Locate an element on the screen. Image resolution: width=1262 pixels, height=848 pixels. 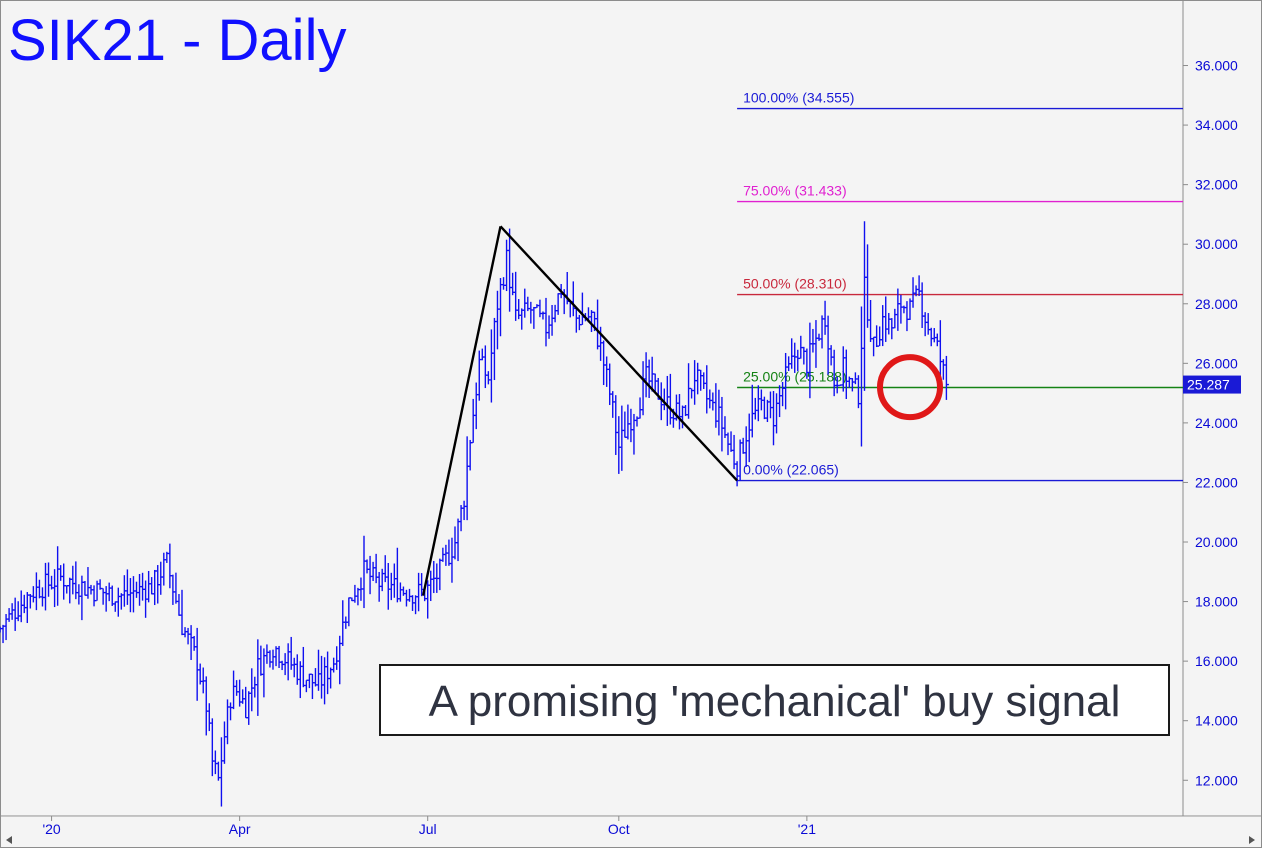
y-tick-label: 24.000 is located at coordinates (1216, 423).